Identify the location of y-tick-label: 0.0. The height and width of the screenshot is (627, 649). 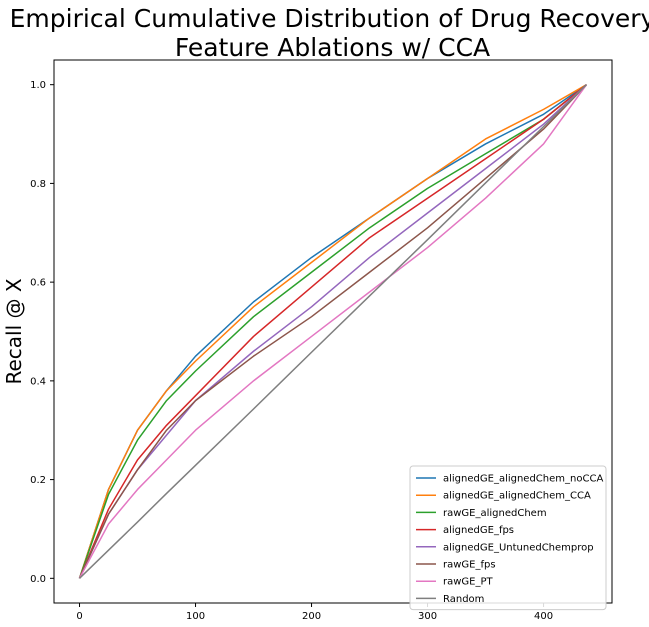
(38, 579).